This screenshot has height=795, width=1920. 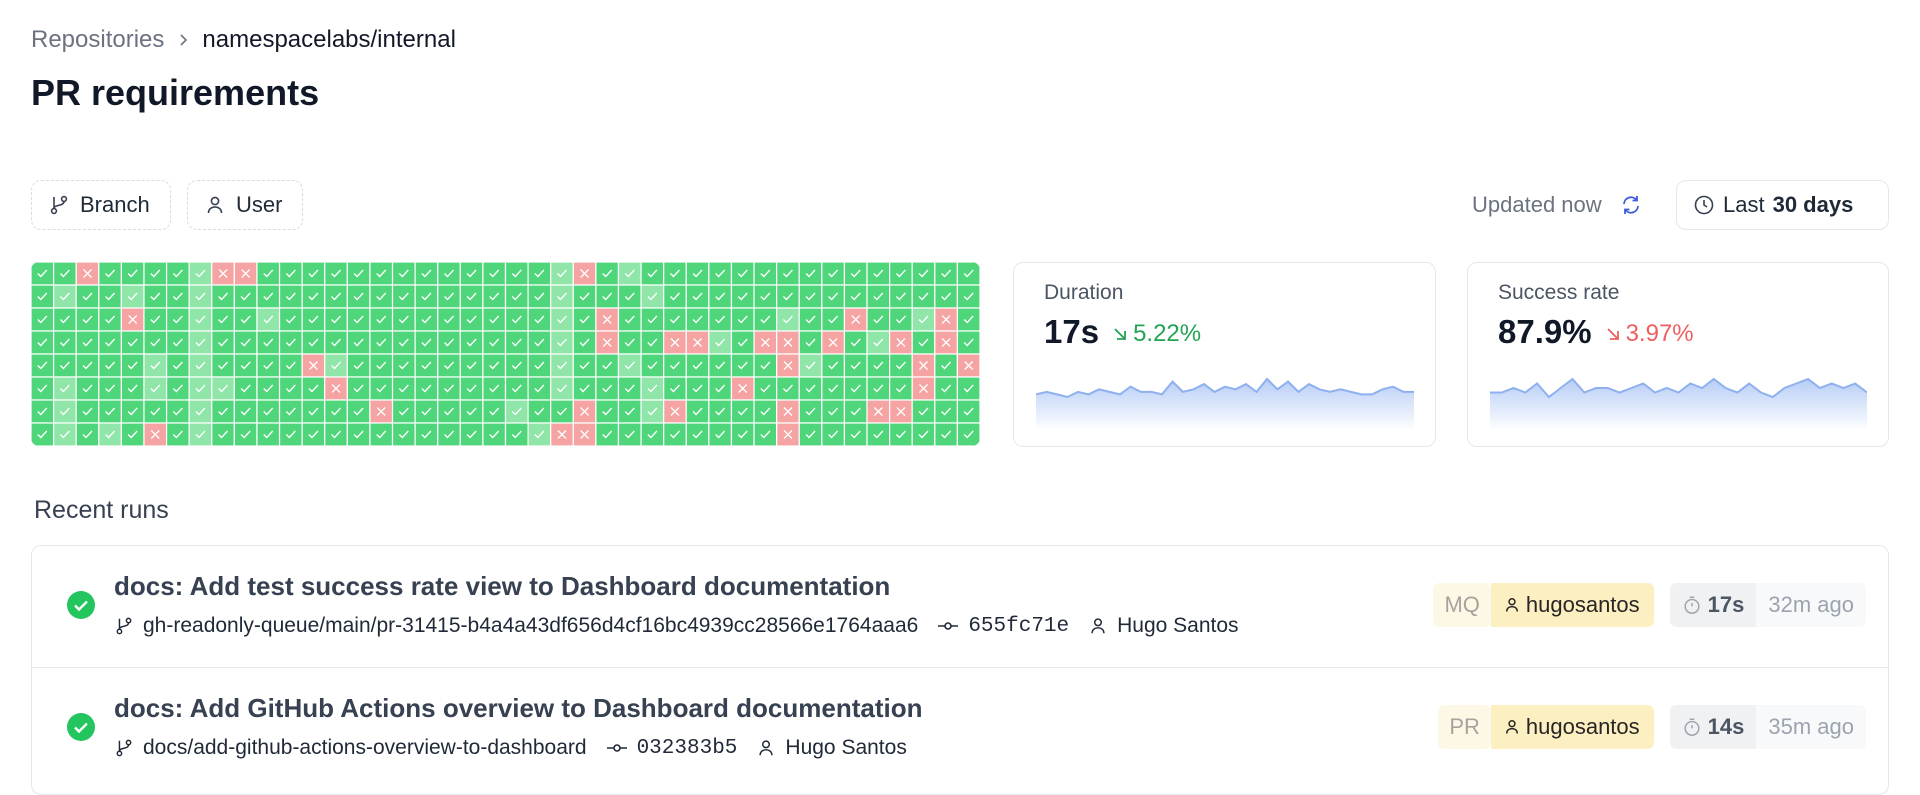 I want to click on range-picker: Last 30 days, so click(x=1782, y=205).